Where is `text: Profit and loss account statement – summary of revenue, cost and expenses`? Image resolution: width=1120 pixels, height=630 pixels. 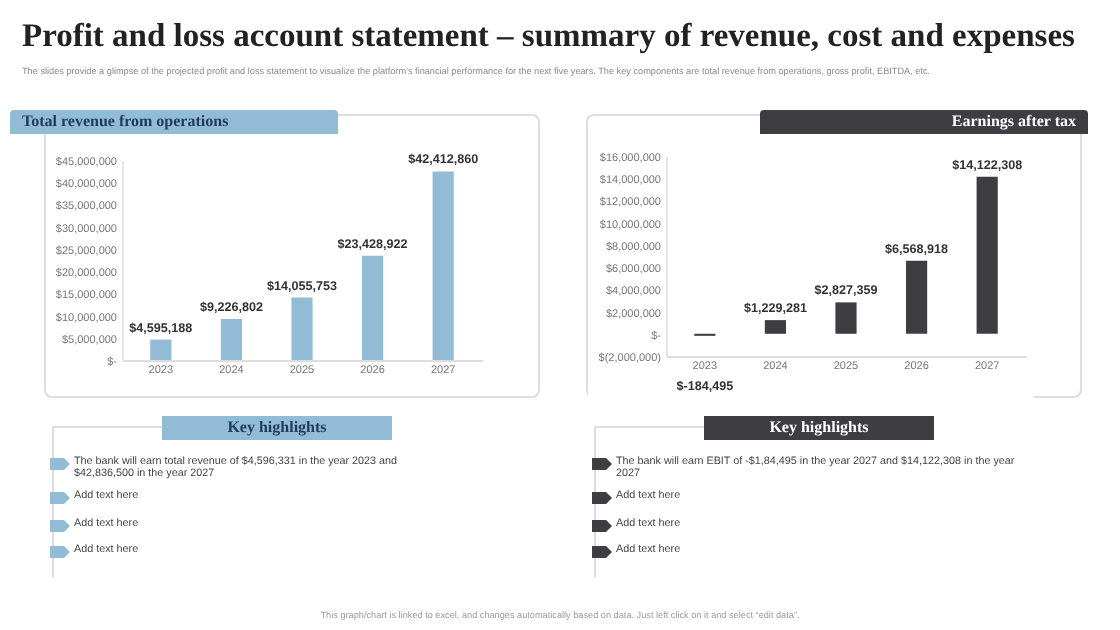
text: Profit and loss account statement – summary of revenue, cost and expenses is located at coordinates (548, 36).